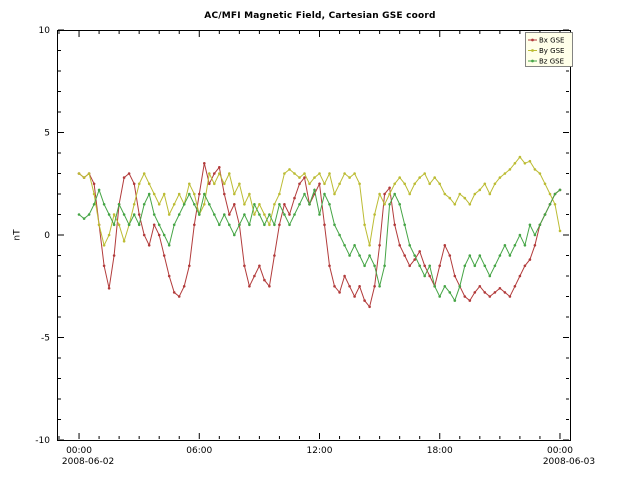 The height and width of the screenshot is (480, 640). Describe the element at coordinates (199, 451) in the screenshot. I see `x-tick-label: 06:00` at that location.